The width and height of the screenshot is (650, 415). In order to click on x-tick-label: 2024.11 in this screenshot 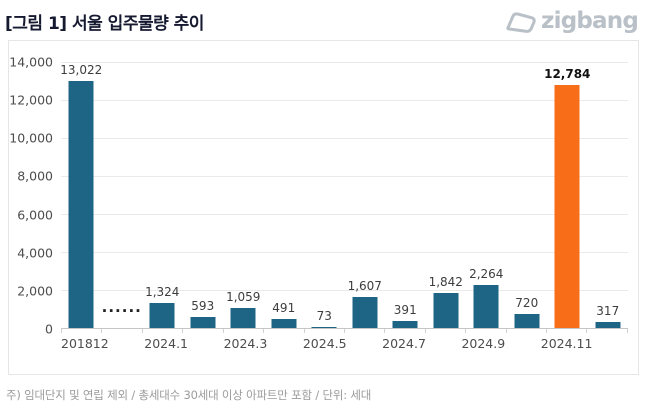, I will do `click(566, 343)`.